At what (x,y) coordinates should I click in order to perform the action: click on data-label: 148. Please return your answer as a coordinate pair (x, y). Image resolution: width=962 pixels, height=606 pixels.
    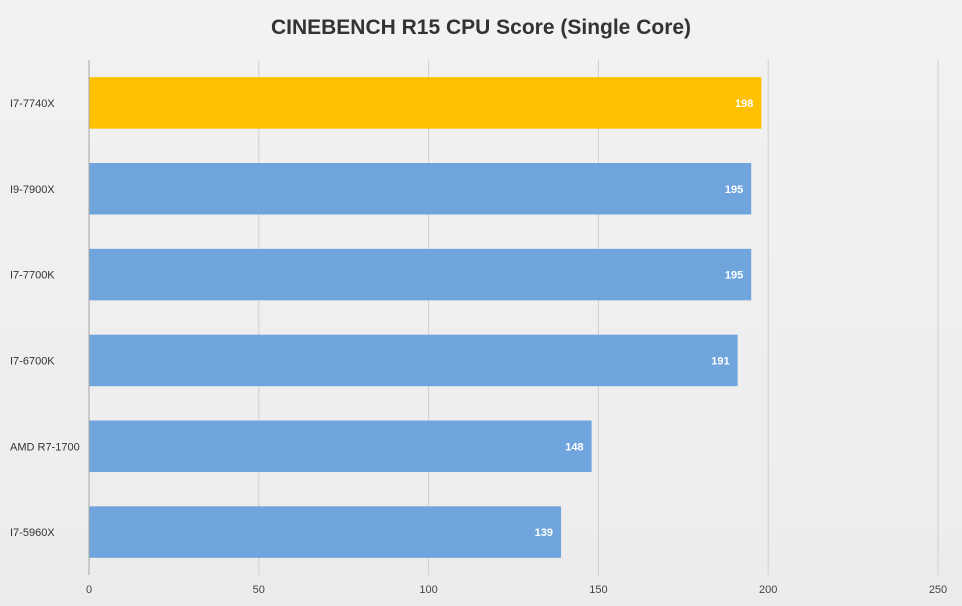
    Looking at the image, I should click on (574, 447).